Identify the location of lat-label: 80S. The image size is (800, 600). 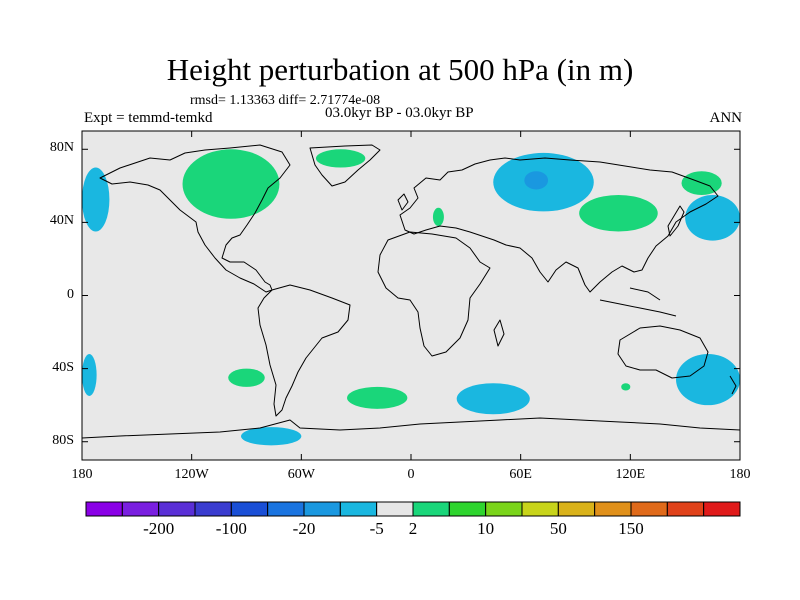
(63, 440).